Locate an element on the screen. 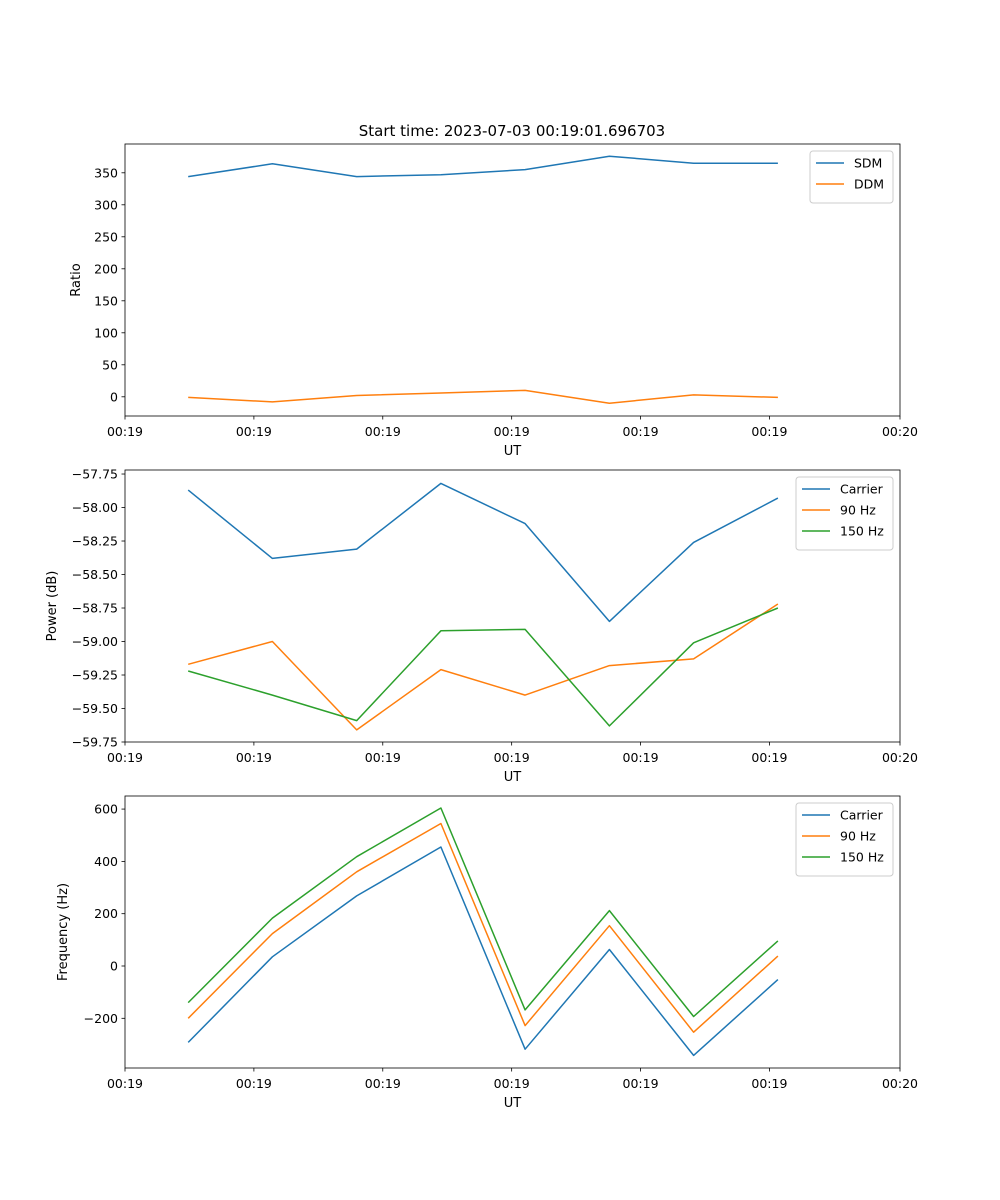  frequency-x-axis-label: UT is located at coordinates (513, 1103).